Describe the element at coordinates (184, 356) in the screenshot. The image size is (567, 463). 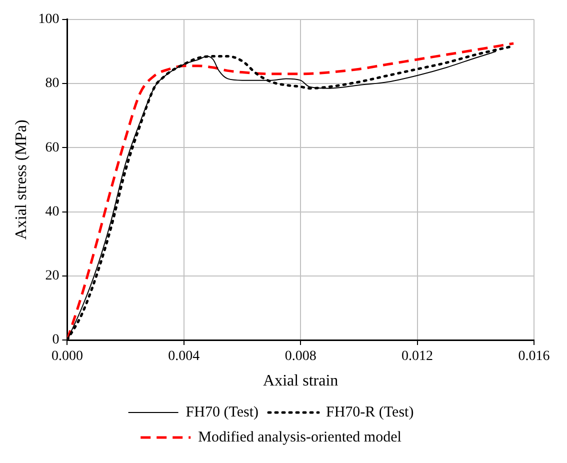
I see `x-tick-label: 0.004` at that location.